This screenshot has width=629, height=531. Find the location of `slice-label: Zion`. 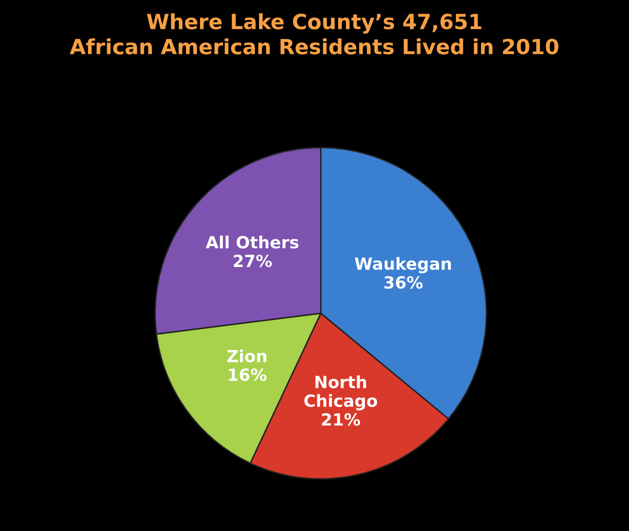

slice-label: Zion is located at coordinates (246, 355).